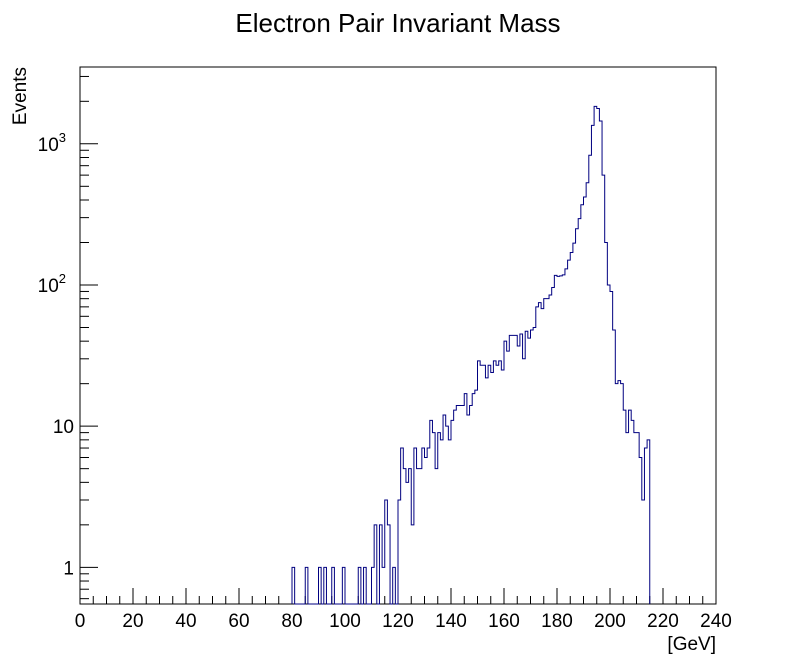  Describe the element at coordinates (80, 621) in the screenshot. I see `x-tick-label: 0` at that location.